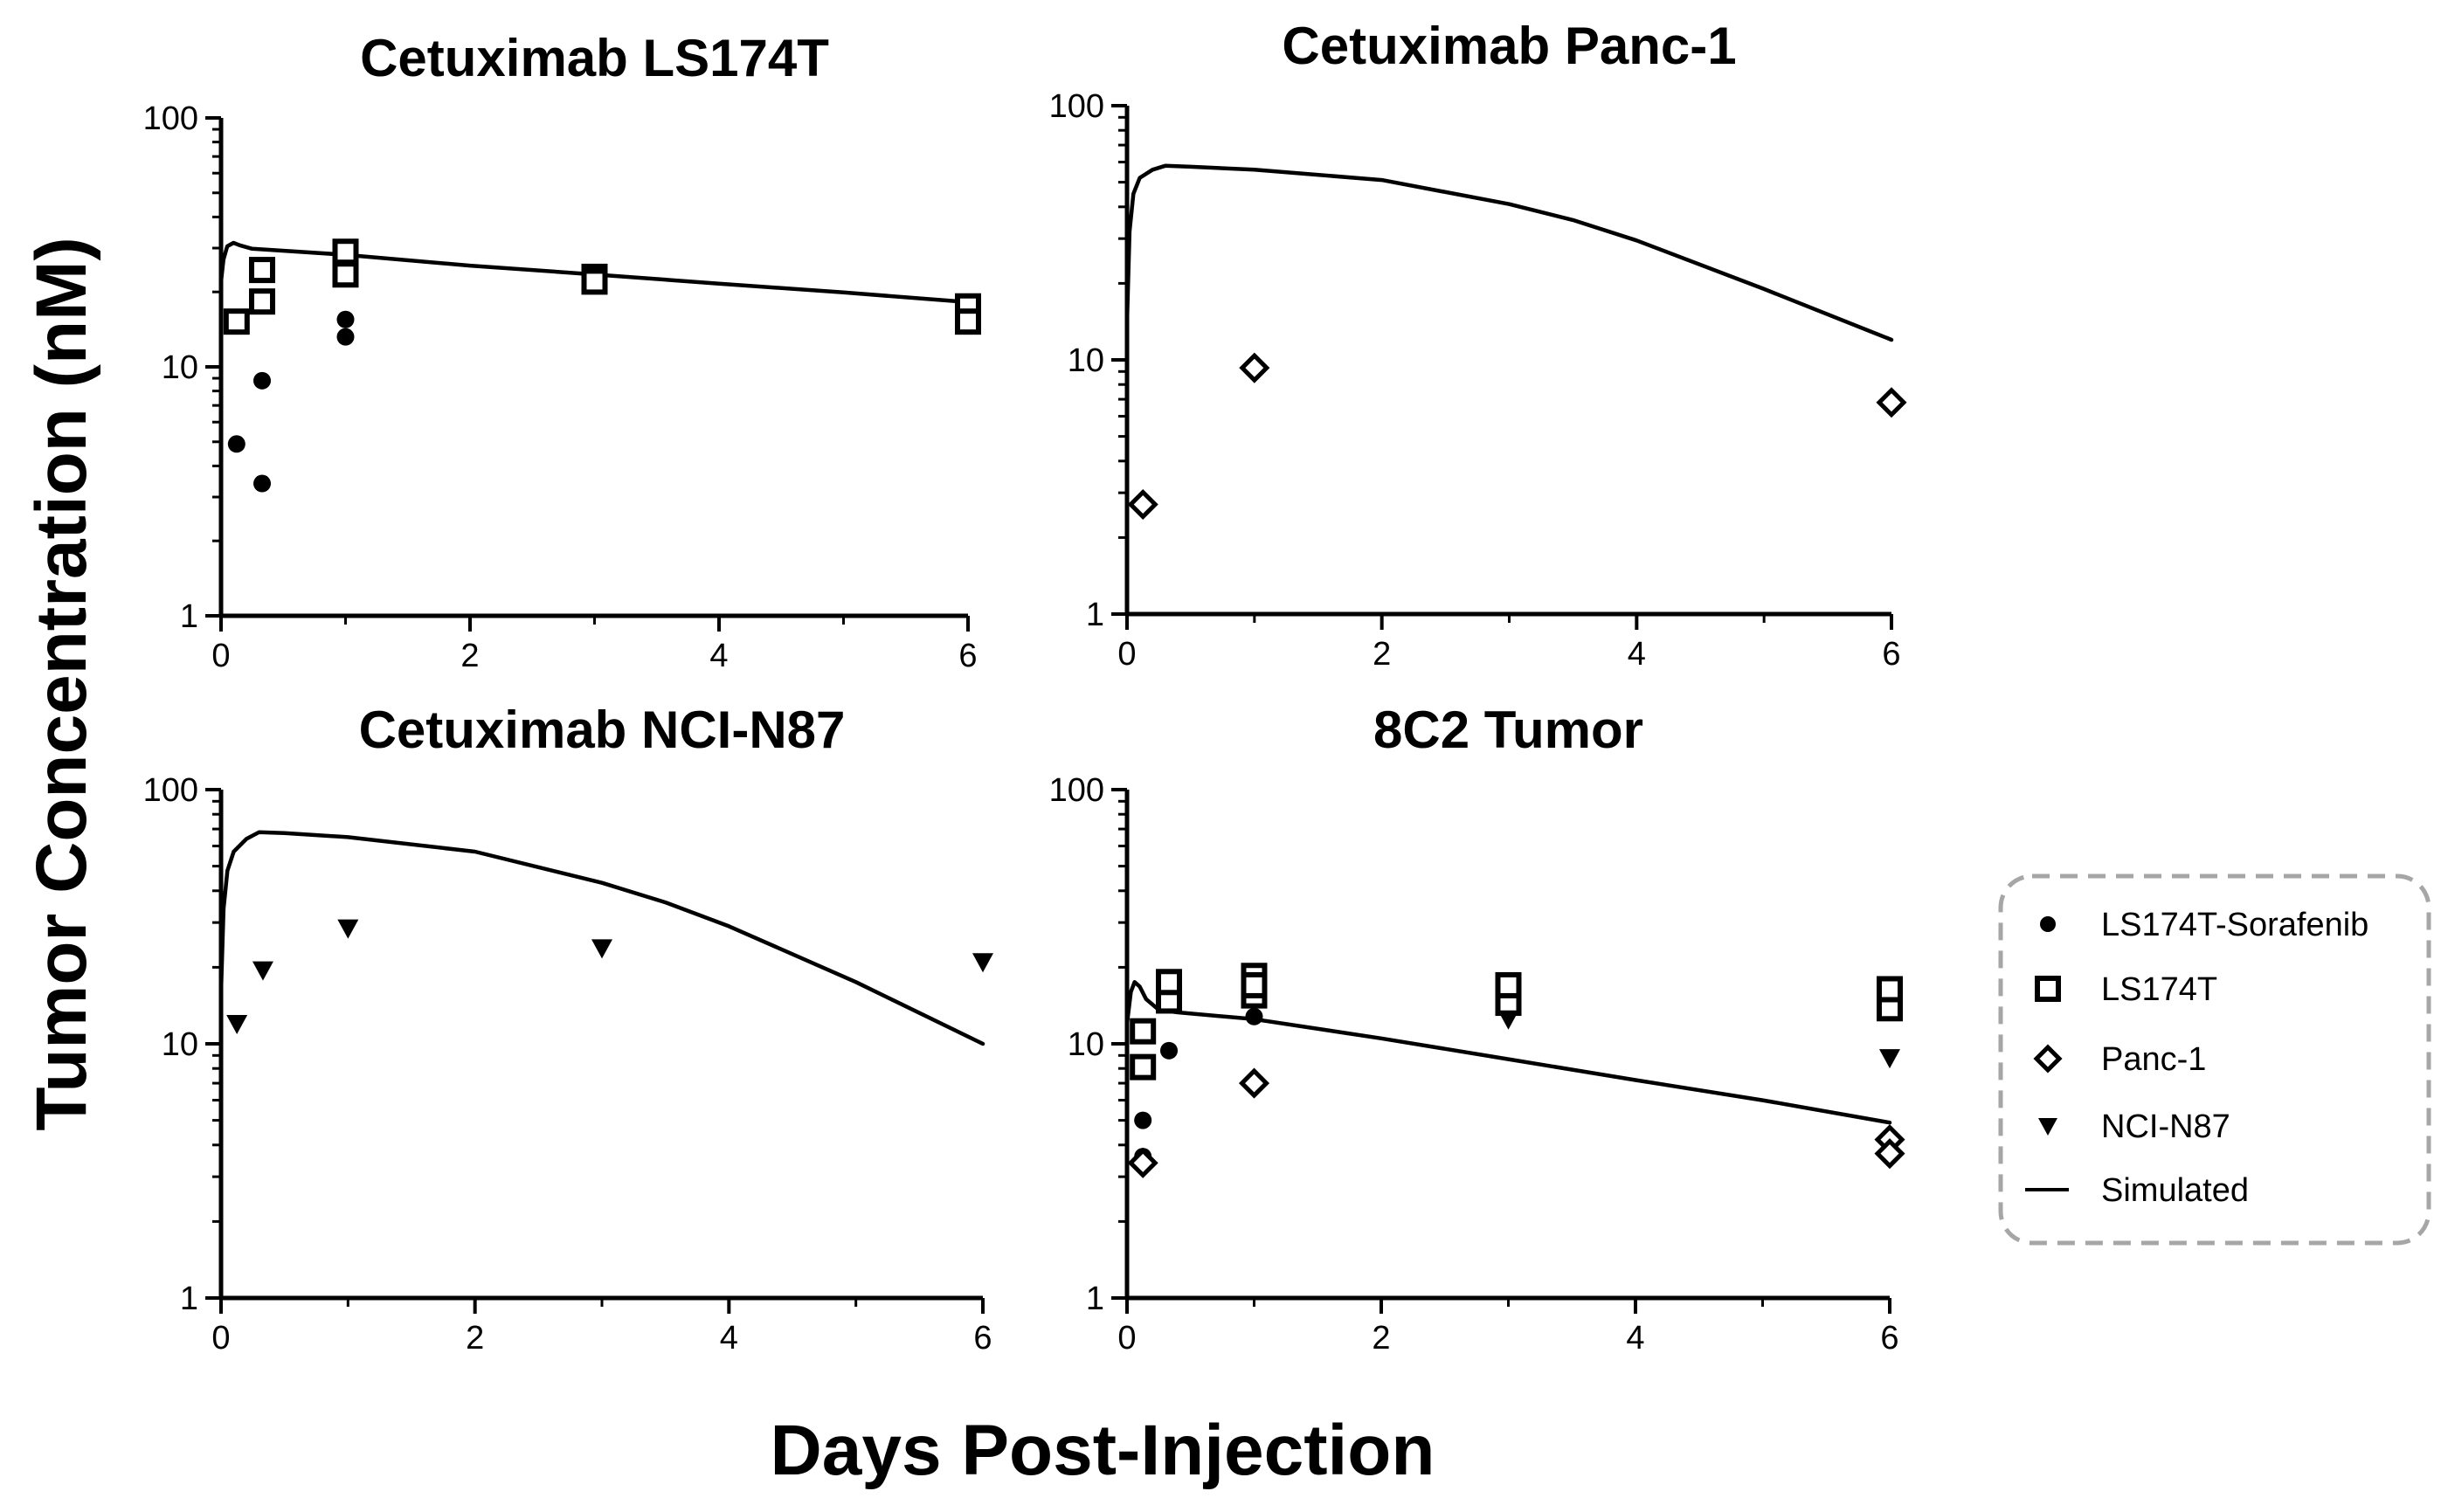  Describe the element at coordinates (291, 401) in the screenshot. I see `series-ls174t-sorafenib` at that location.